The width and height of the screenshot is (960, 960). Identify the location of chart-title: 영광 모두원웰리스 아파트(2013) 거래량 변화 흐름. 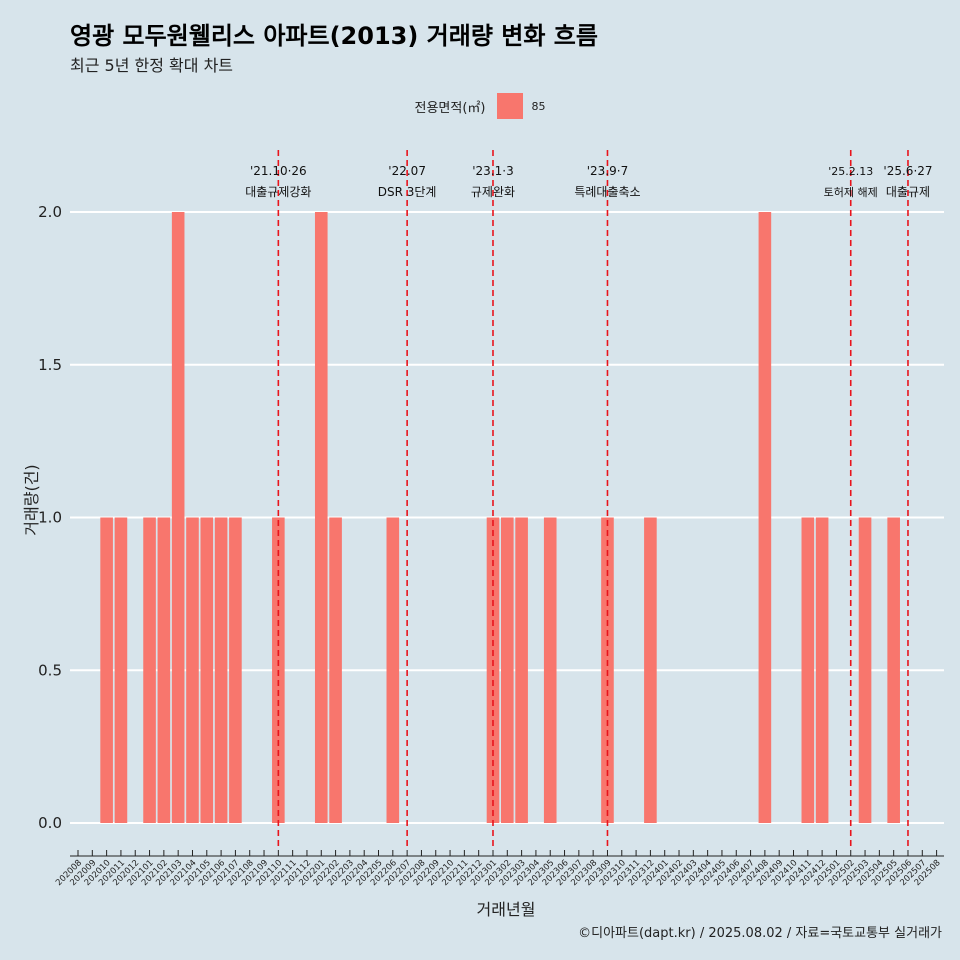
(334, 36).